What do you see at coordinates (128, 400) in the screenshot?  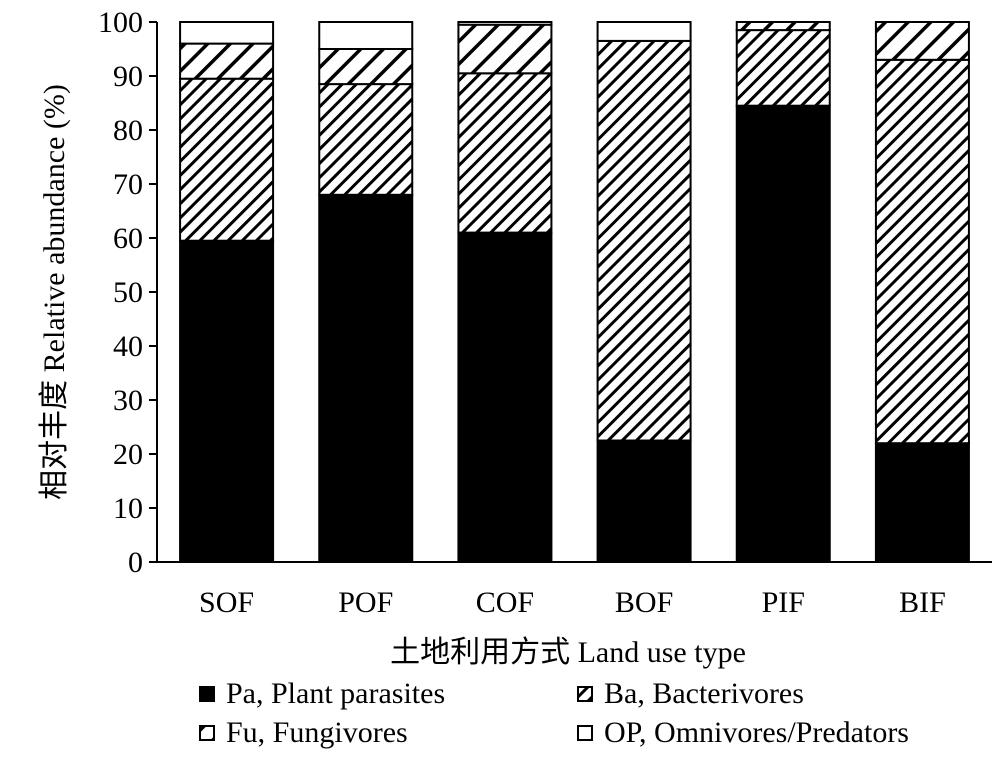 I see `y-tick-label: 30` at bounding box center [128, 400].